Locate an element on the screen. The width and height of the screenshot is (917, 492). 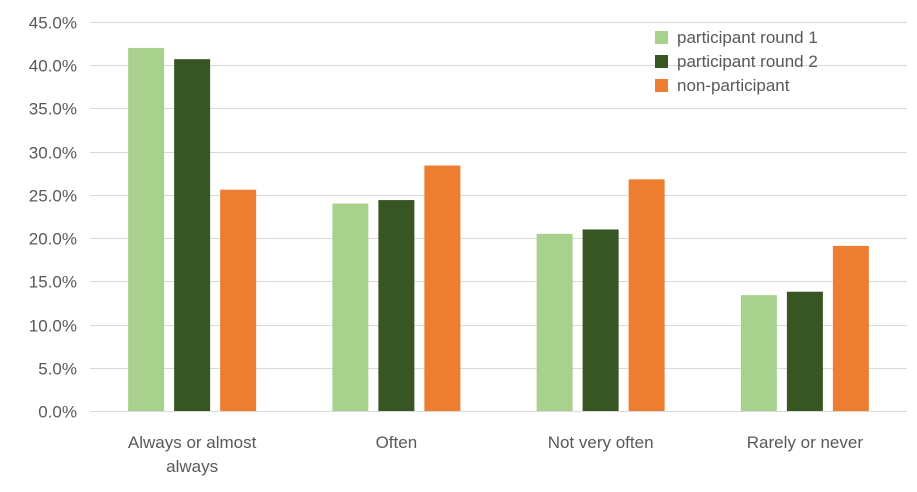
legend-item: participant round 1 is located at coordinates (736, 37).